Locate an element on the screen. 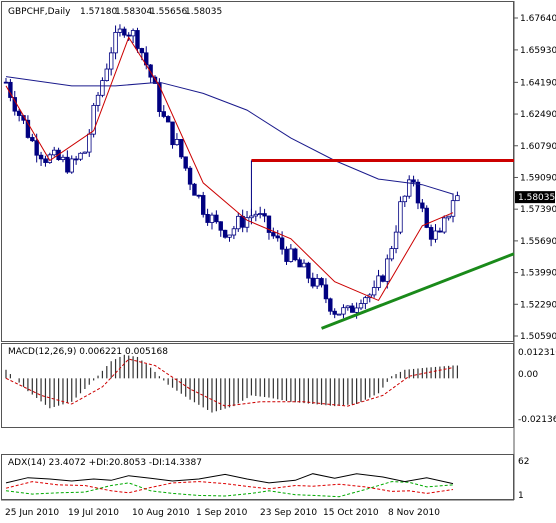 The height and width of the screenshot is (523, 556). macd-tick-bottom: -0.021369 is located at coordinates (537, 420).